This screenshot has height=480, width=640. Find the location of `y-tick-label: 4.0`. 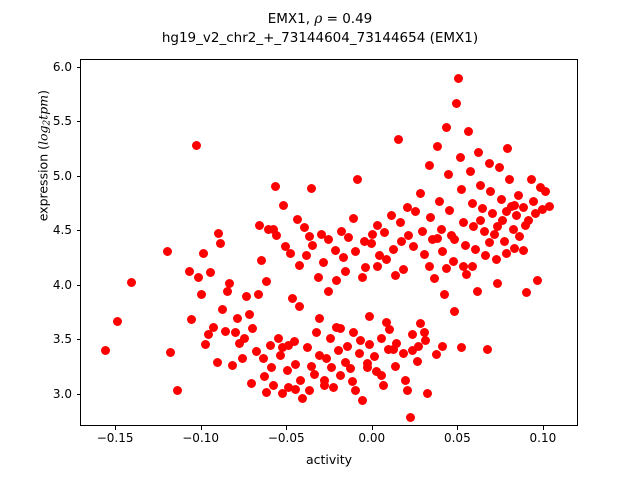

y-tick-label: 4.0 is located at coordinates (62, 284).